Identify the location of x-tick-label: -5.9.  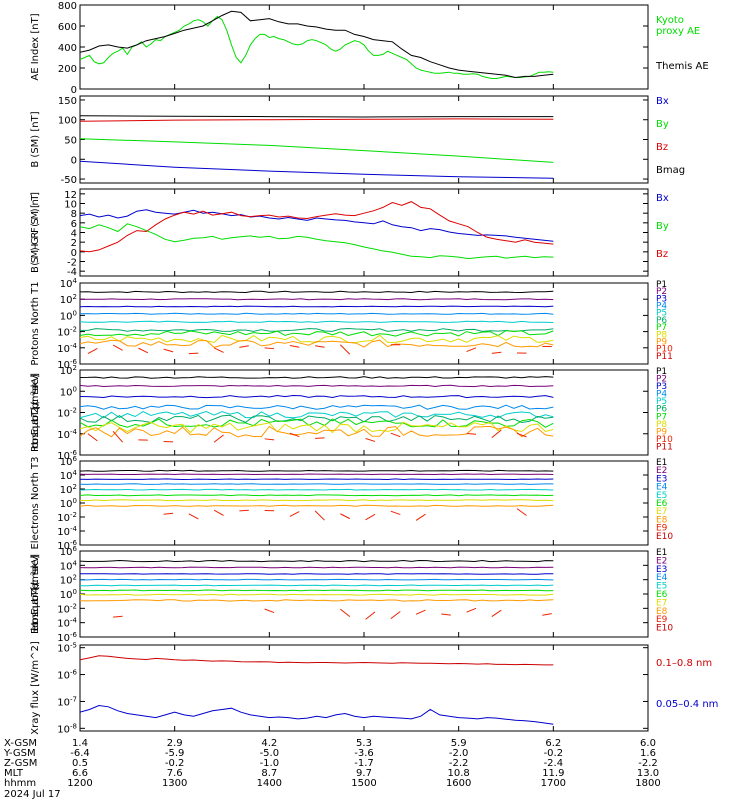
(175, 753).